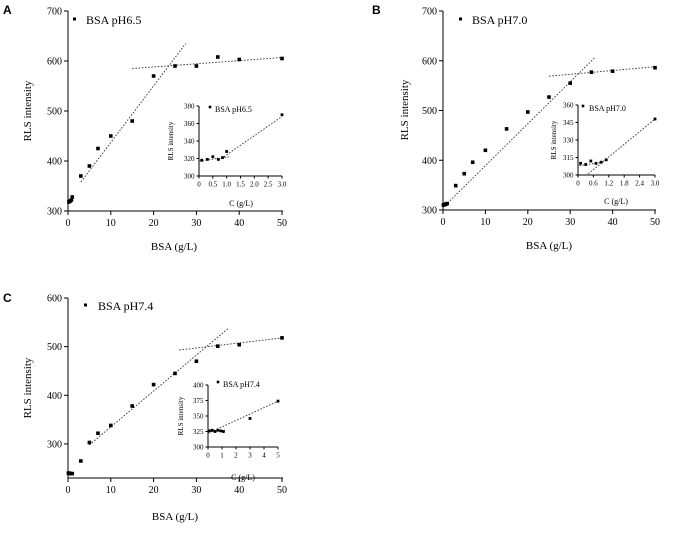 This screenshot has width=676, height=543. What do you see at coordinates (613, 222) in the screenshot?
I see `panel-b-x-tick-label: 40` at bounding box center [613, 222].